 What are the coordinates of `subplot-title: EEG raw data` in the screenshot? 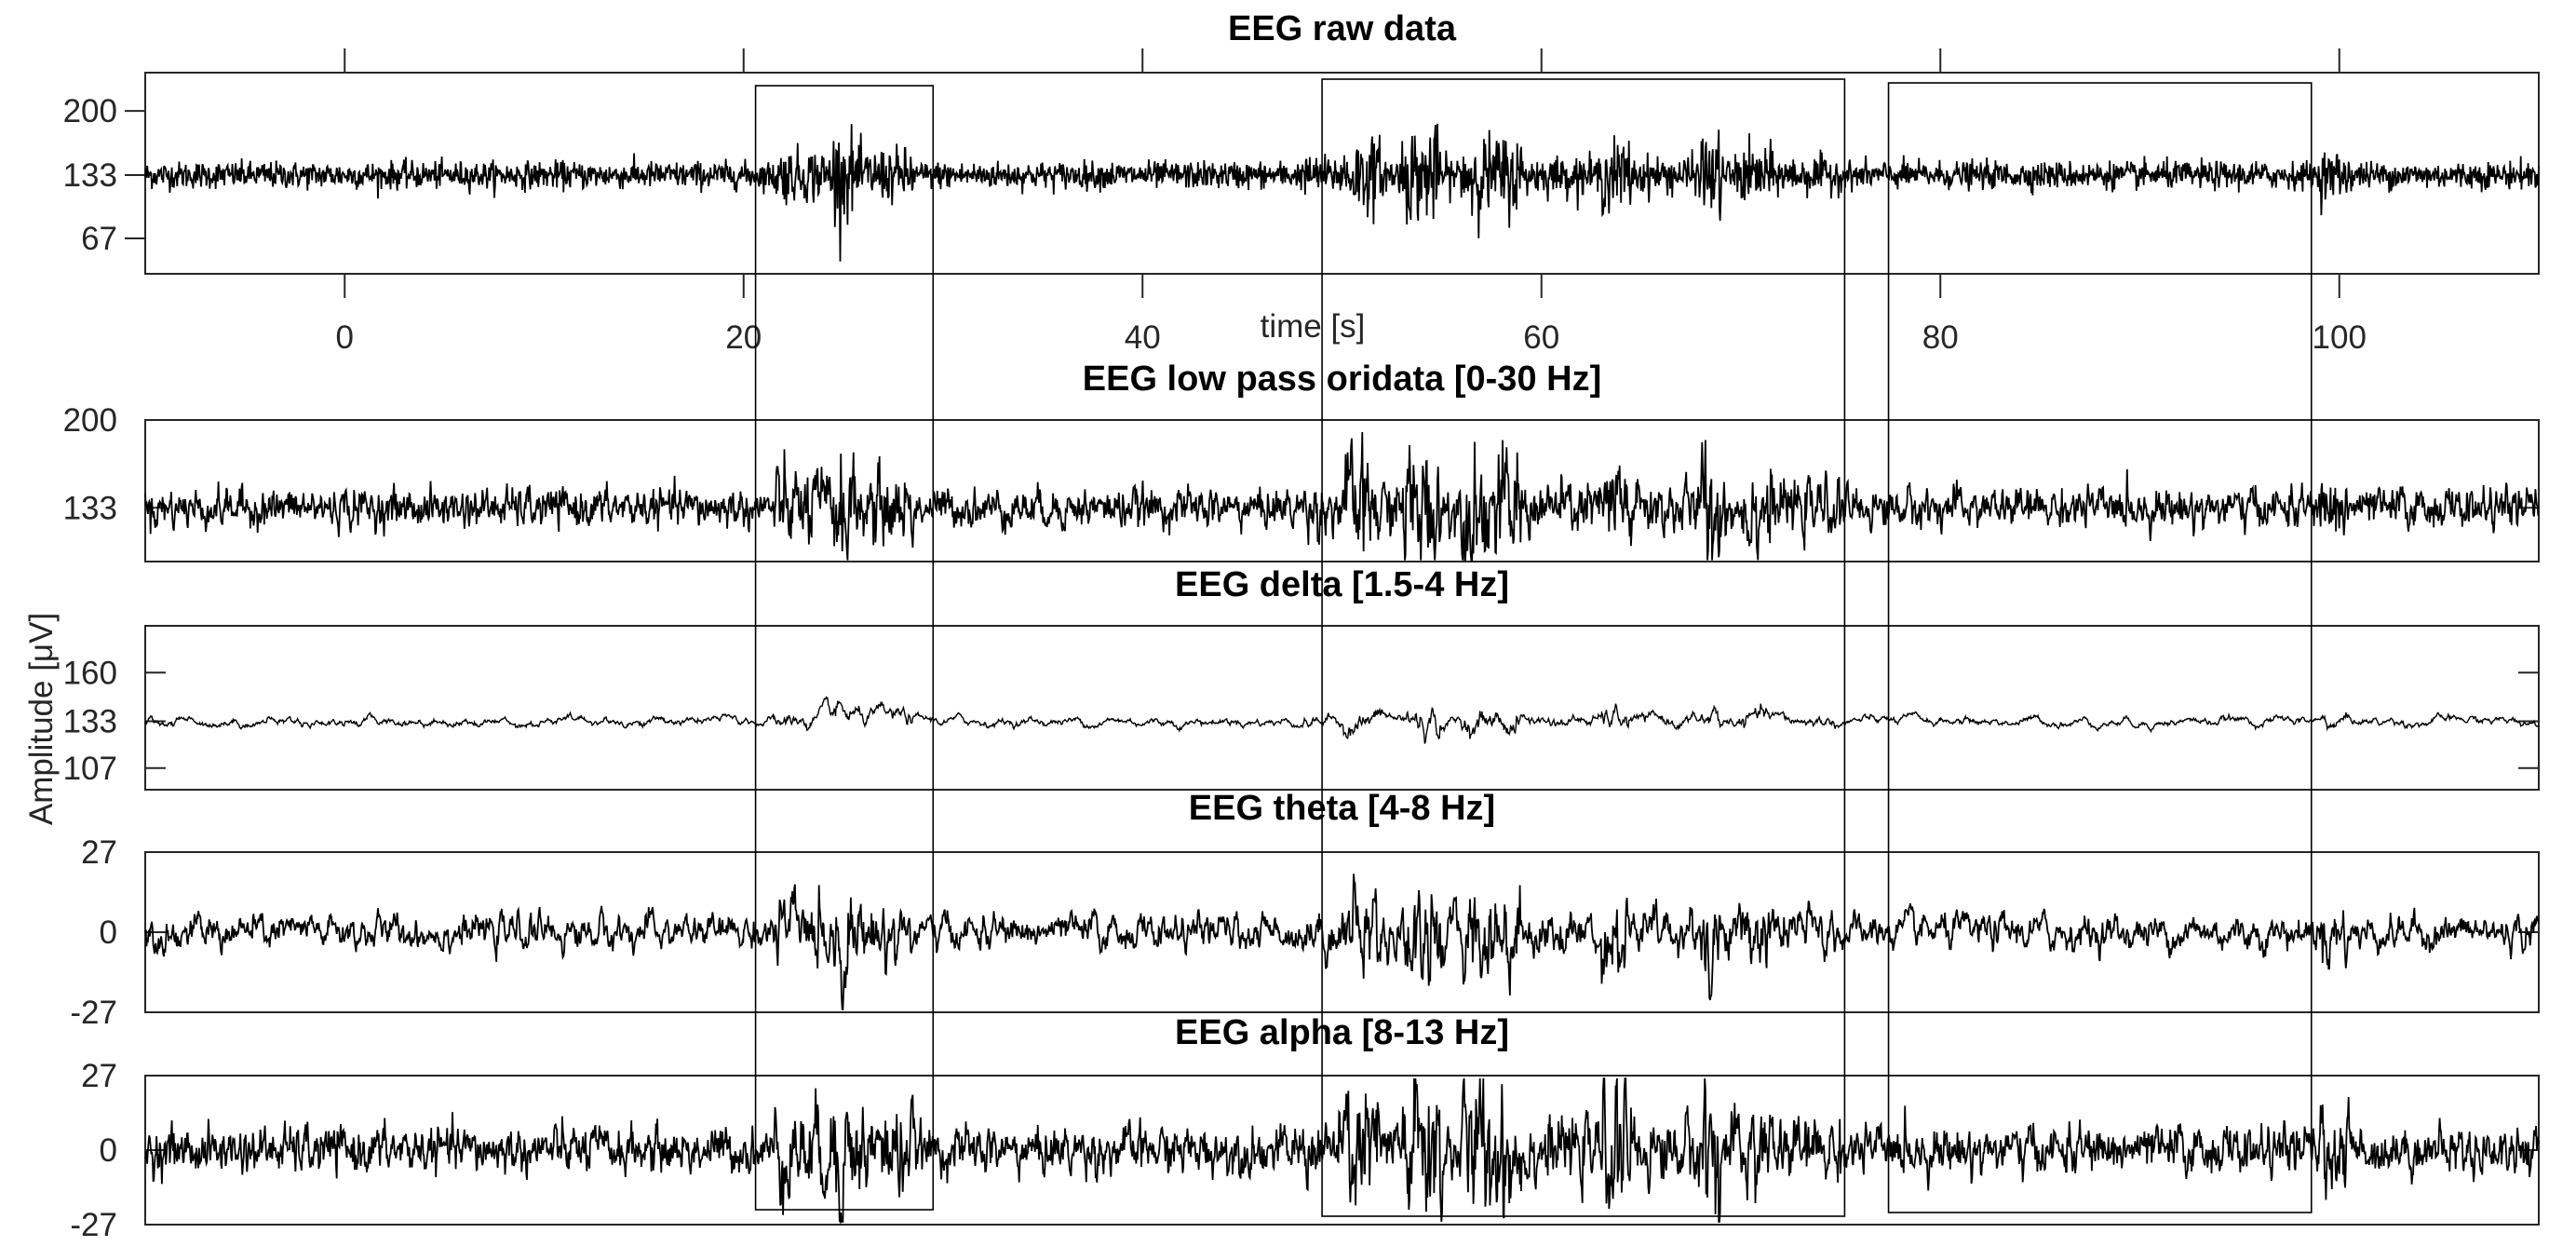 It's located at (1342, 28).